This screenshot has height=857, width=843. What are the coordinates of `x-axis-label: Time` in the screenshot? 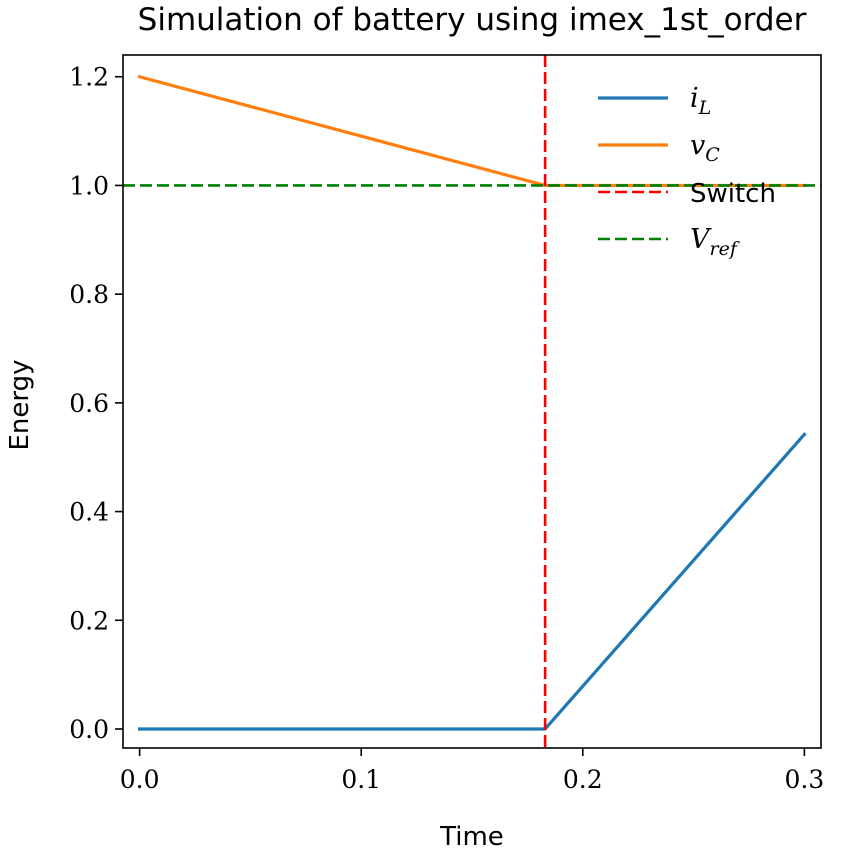 It's located at (471, 837).